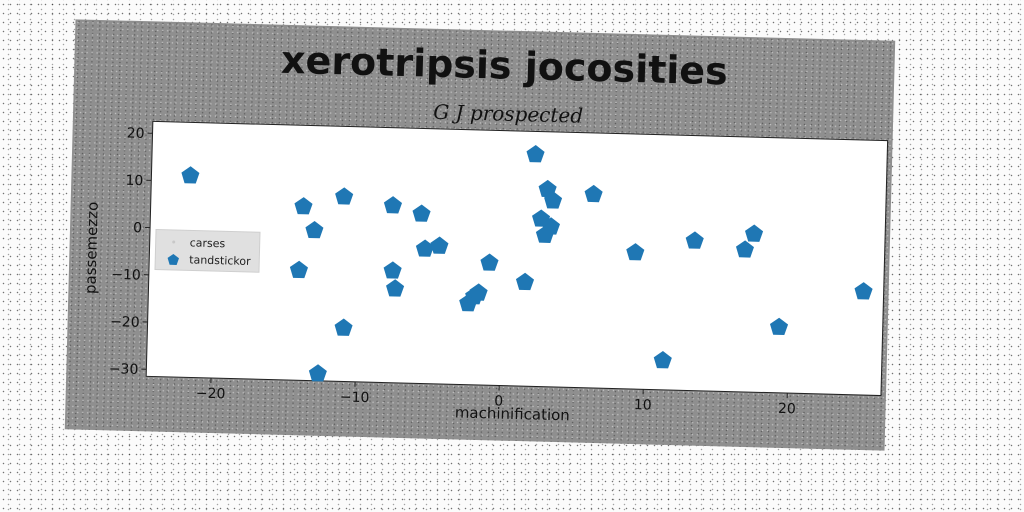 The height and width of the screenshot is (512, 1024). I want to click on x-tick-label: 20, so click(787, 409).